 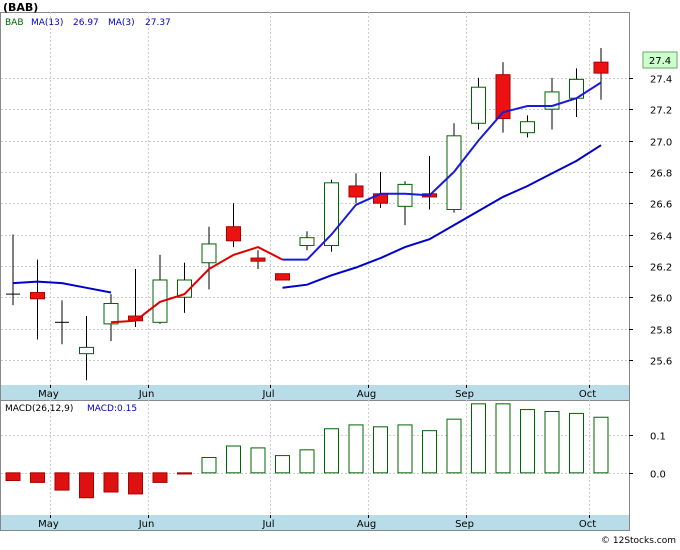 What do you see at coordinates (658, 475) in the screenshot?
I see `macd-y-tick-label: 0.0` at bounding box center [658, 475].